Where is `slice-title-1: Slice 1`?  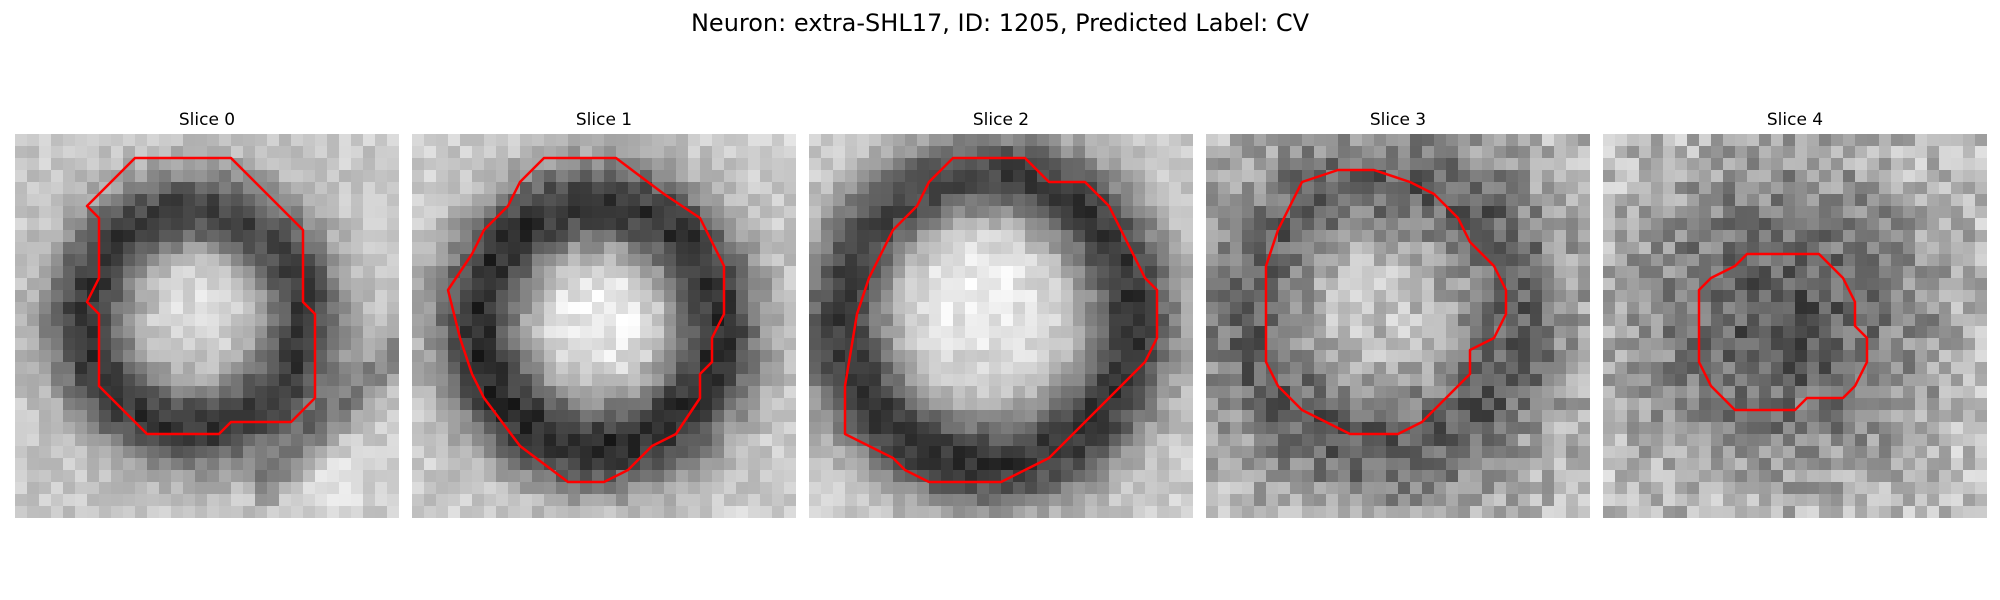 slice-title-1: Slice 1 is located at coordinates (604, 120).